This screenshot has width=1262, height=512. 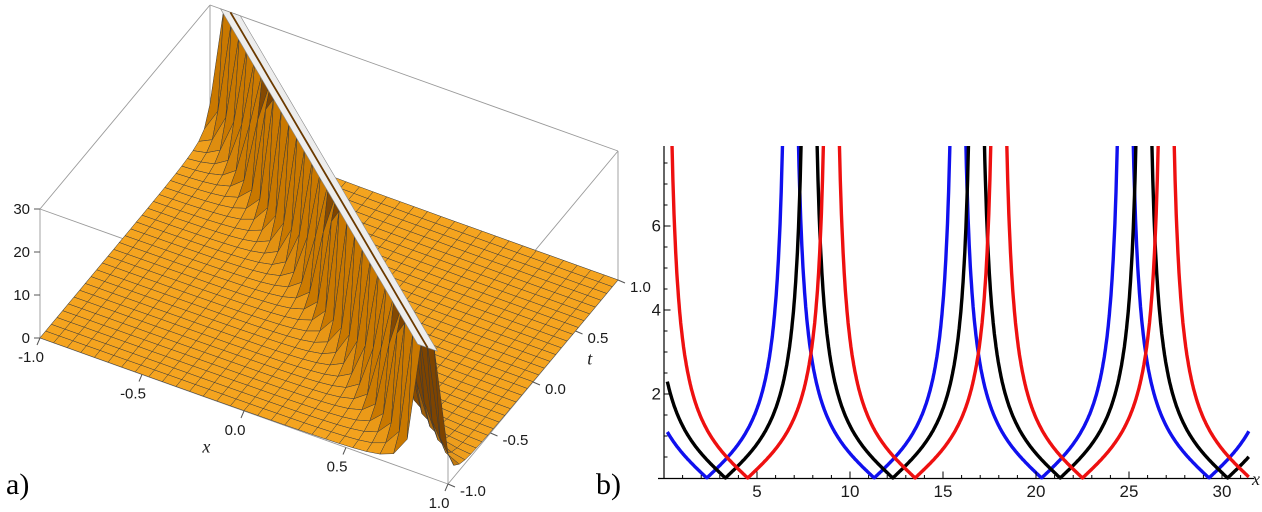 What do you see at coordinates (656, 226) in the screenshot?
I see `y-tick-label: 6` at bounding box center [656, 226].